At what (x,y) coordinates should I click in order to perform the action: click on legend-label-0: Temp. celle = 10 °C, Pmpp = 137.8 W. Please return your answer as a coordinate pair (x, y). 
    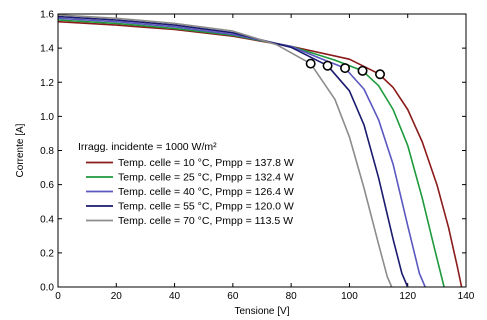
    Looking at the image, I should click on (206, 163).